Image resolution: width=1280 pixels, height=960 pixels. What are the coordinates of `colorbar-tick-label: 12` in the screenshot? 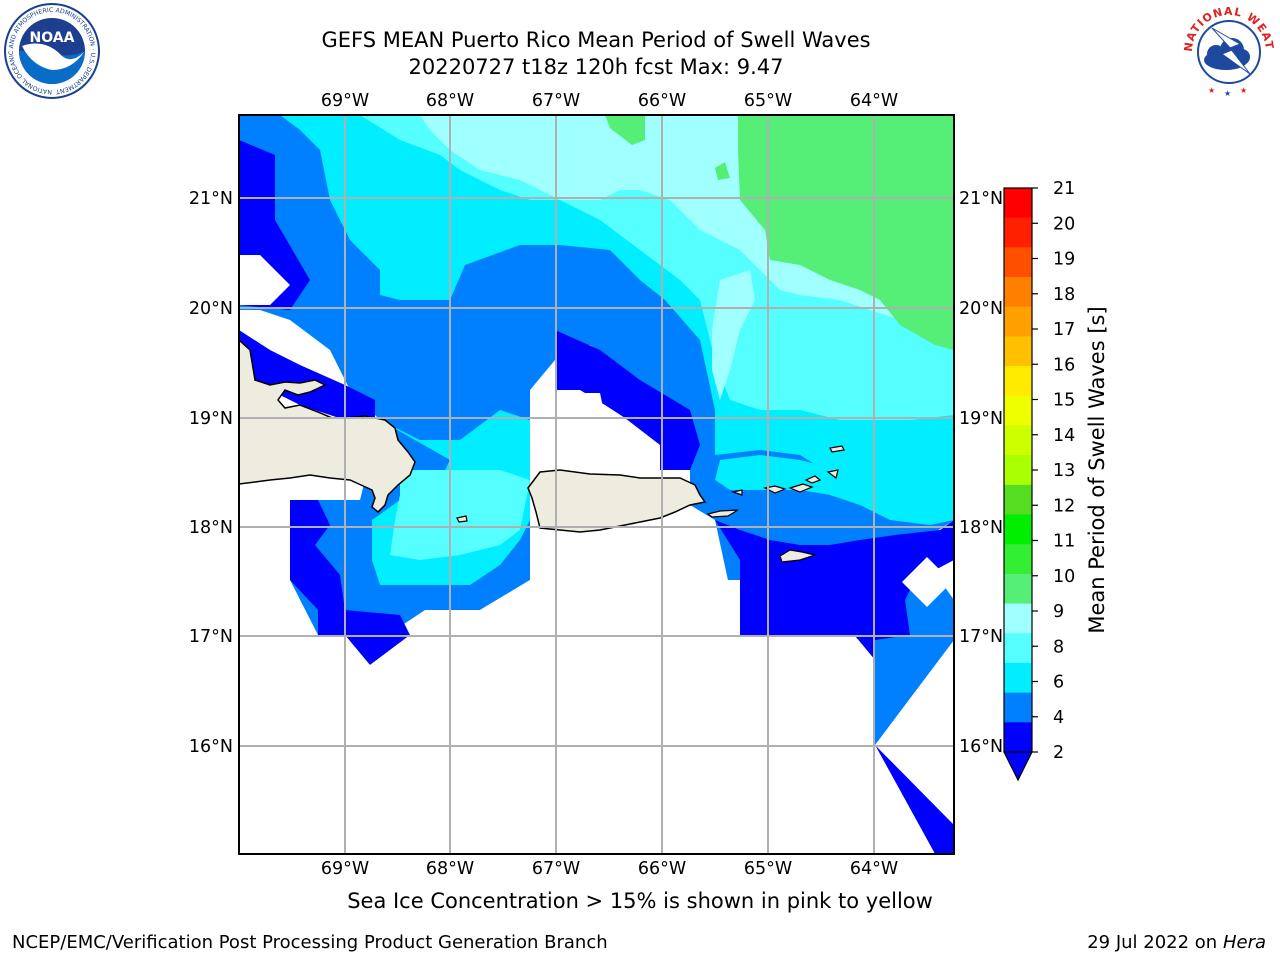 It's located at (1064, 506).